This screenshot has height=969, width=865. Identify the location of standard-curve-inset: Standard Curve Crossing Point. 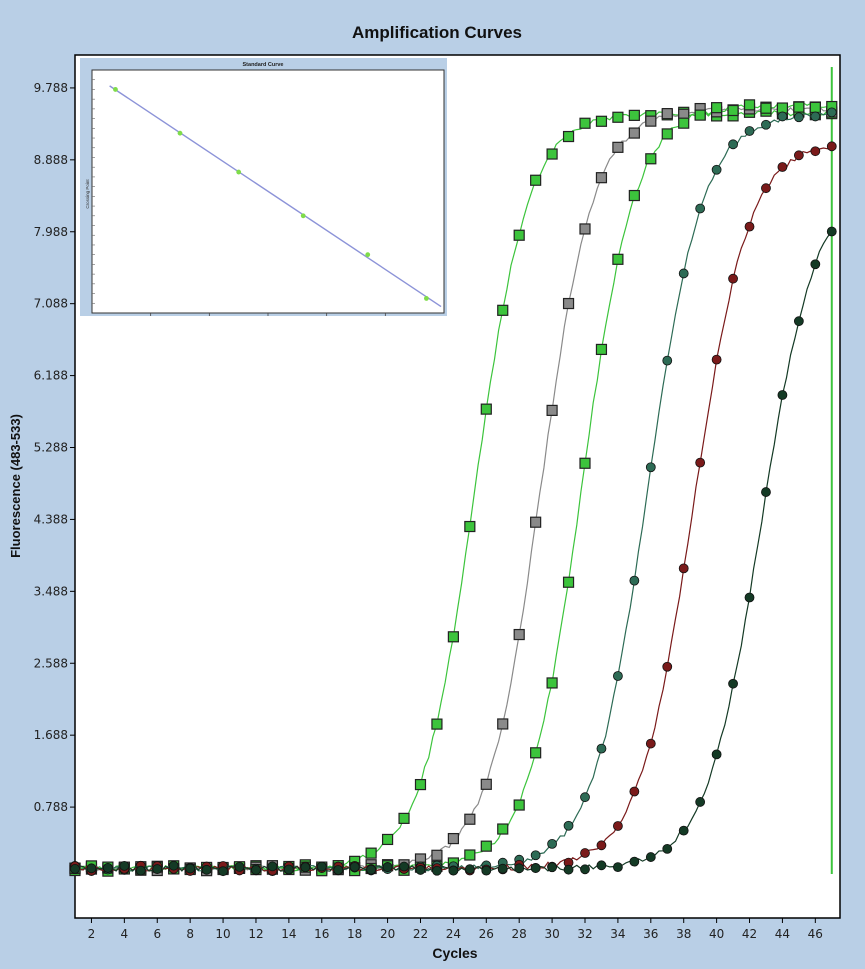
(263, 187).